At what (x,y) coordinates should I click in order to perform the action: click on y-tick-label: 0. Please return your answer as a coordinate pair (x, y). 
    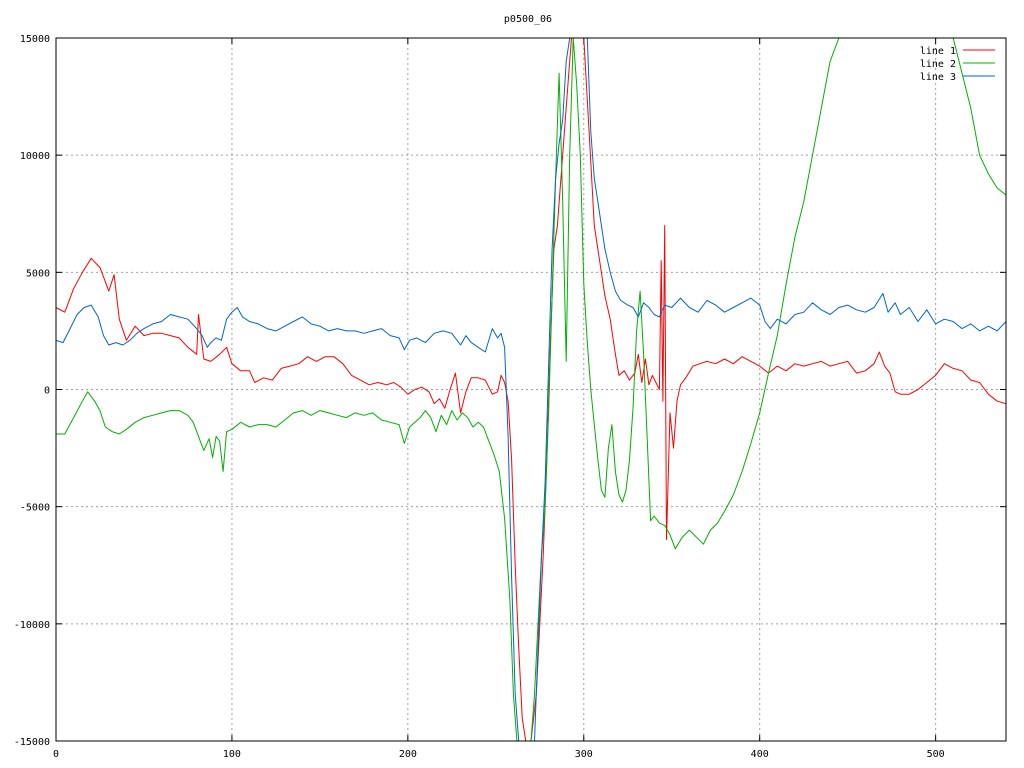
    Looking at the image, I should click on (47, 391).